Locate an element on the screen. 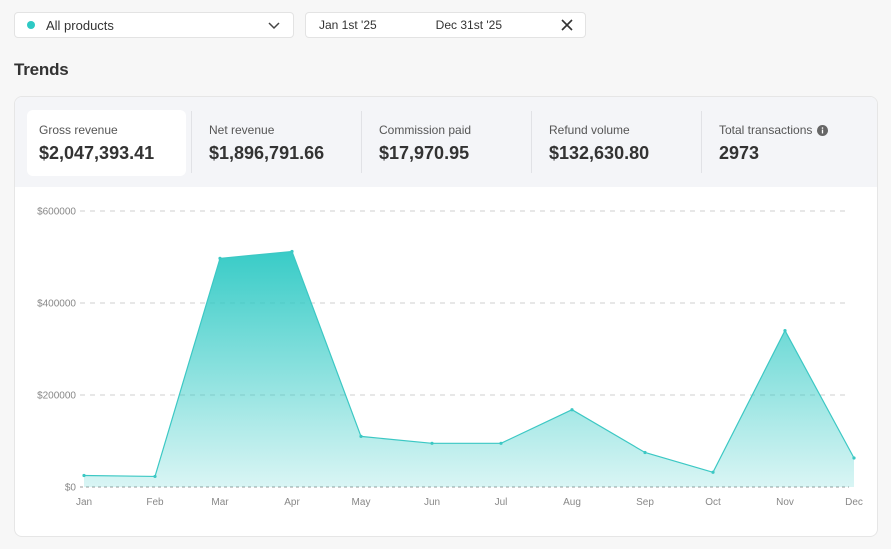  date-range-picker: Jan 1st '25 Dec 31st '25 is located at coordinates (445, 25).